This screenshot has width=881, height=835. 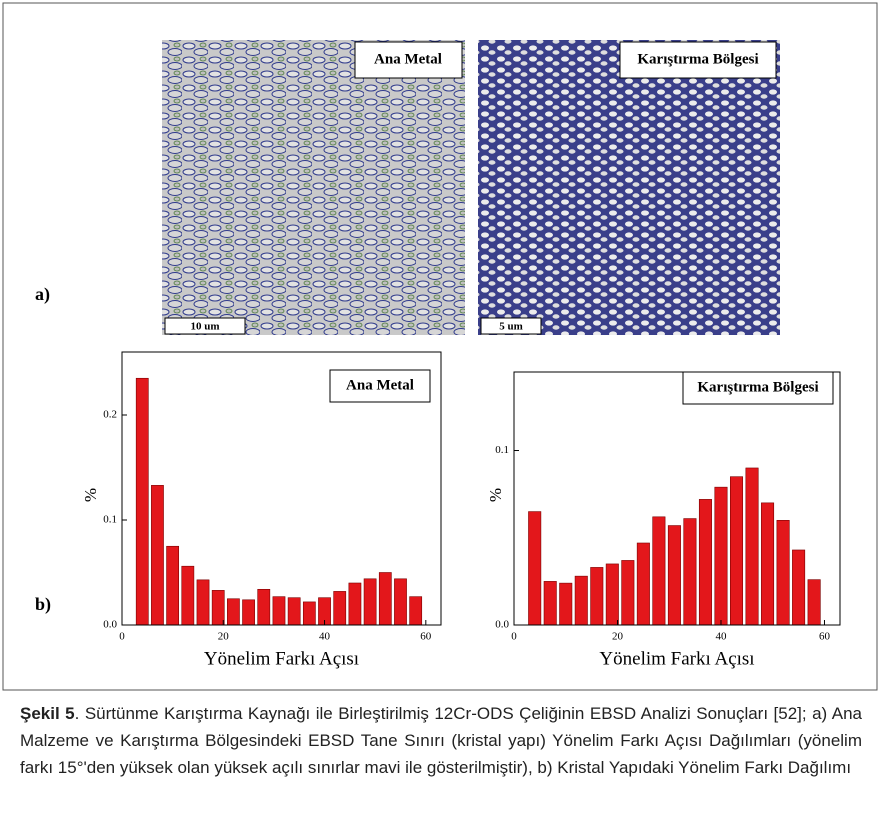 I want to click on annotation: Karıştırma Bölgesi, so click(x=757, y=387).